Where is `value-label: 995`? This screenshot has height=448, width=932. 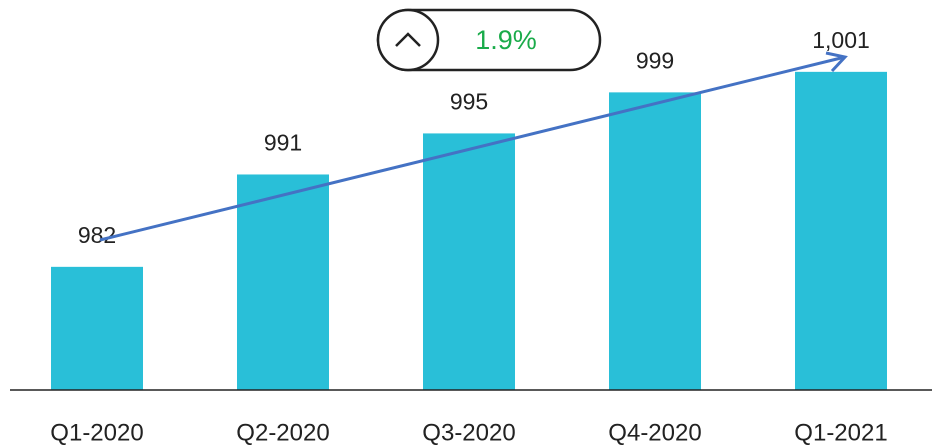
value-label: 995 is located at coordinates (469, 101).